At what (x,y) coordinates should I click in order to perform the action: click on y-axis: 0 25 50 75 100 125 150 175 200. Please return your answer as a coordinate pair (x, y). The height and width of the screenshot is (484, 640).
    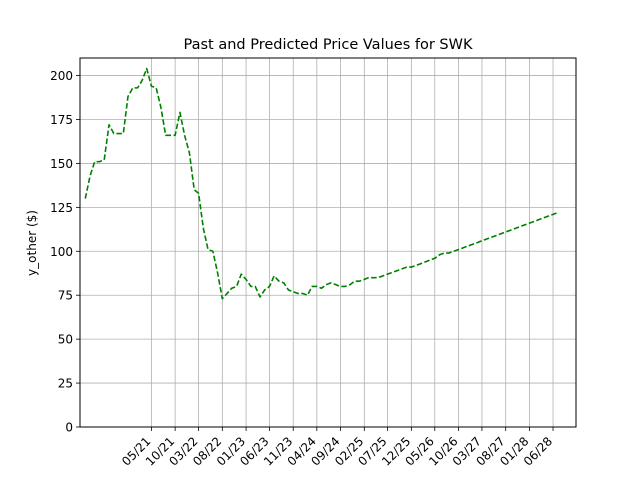
    Looking at the image, I should click on (65, 252).